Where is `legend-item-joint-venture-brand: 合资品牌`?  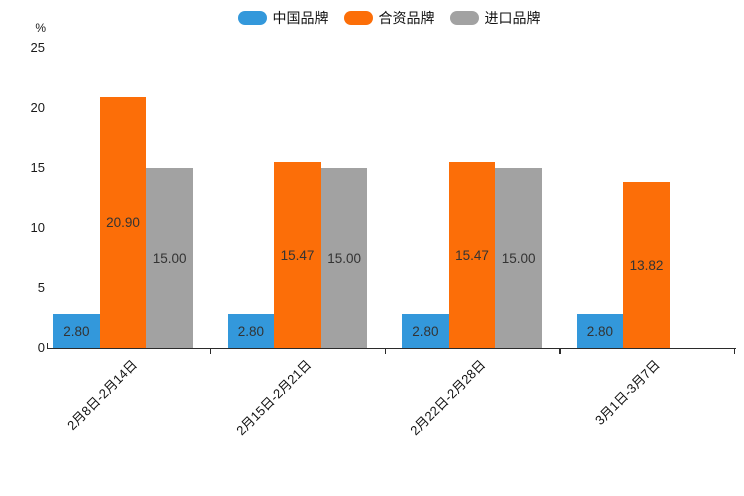 legend-item-joint-venture-brand: 合资品牌 is located at coordinates (389, 18).